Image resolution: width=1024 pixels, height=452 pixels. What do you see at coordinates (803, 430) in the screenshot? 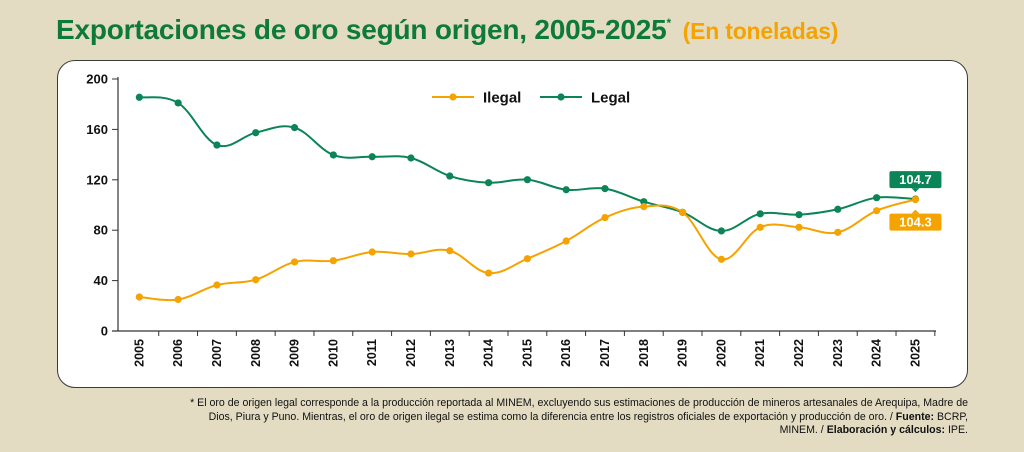
I see `footnote-text: MINEM. /` at bounding box center [803, 430].